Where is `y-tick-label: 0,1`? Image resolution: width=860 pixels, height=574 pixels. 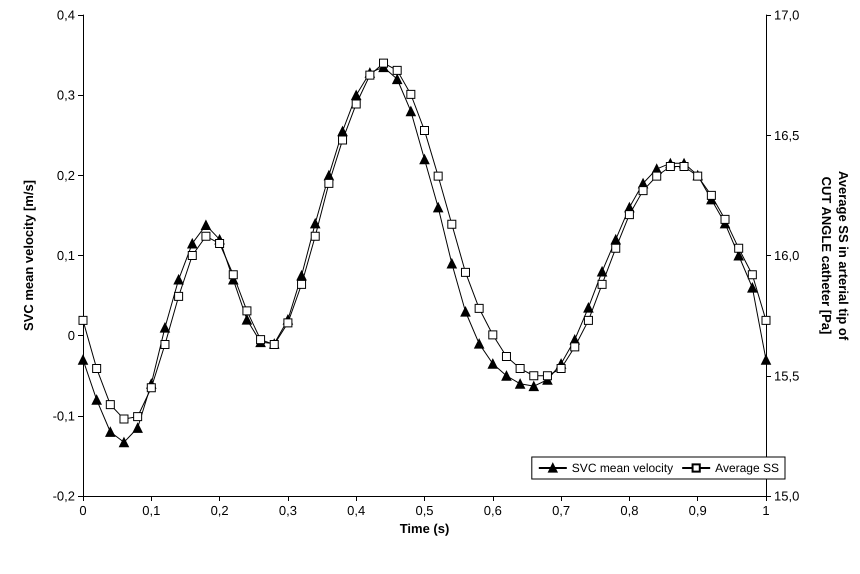
y-tick-label: 0,1 is located at coordinates (65, 255).